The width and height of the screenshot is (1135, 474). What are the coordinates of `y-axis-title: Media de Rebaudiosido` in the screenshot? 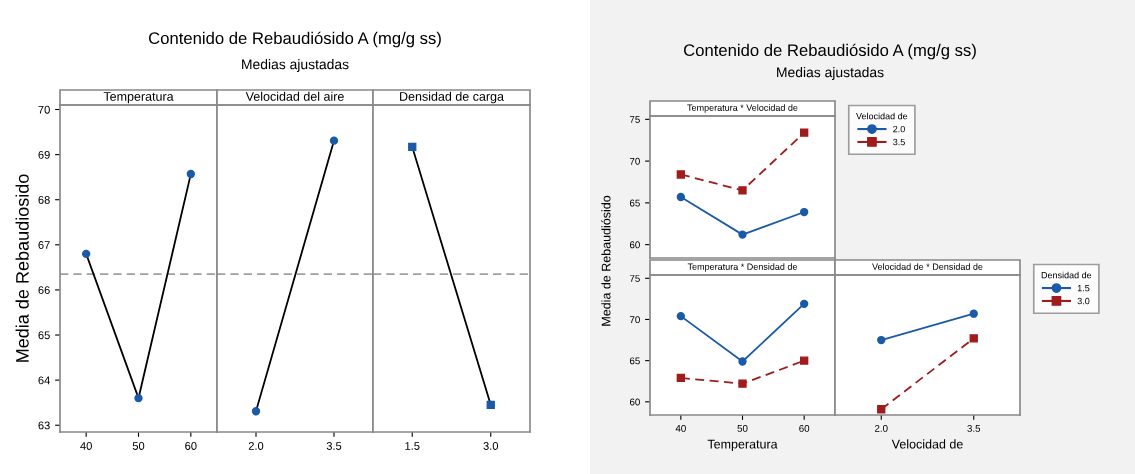 It's located at (22, 268).